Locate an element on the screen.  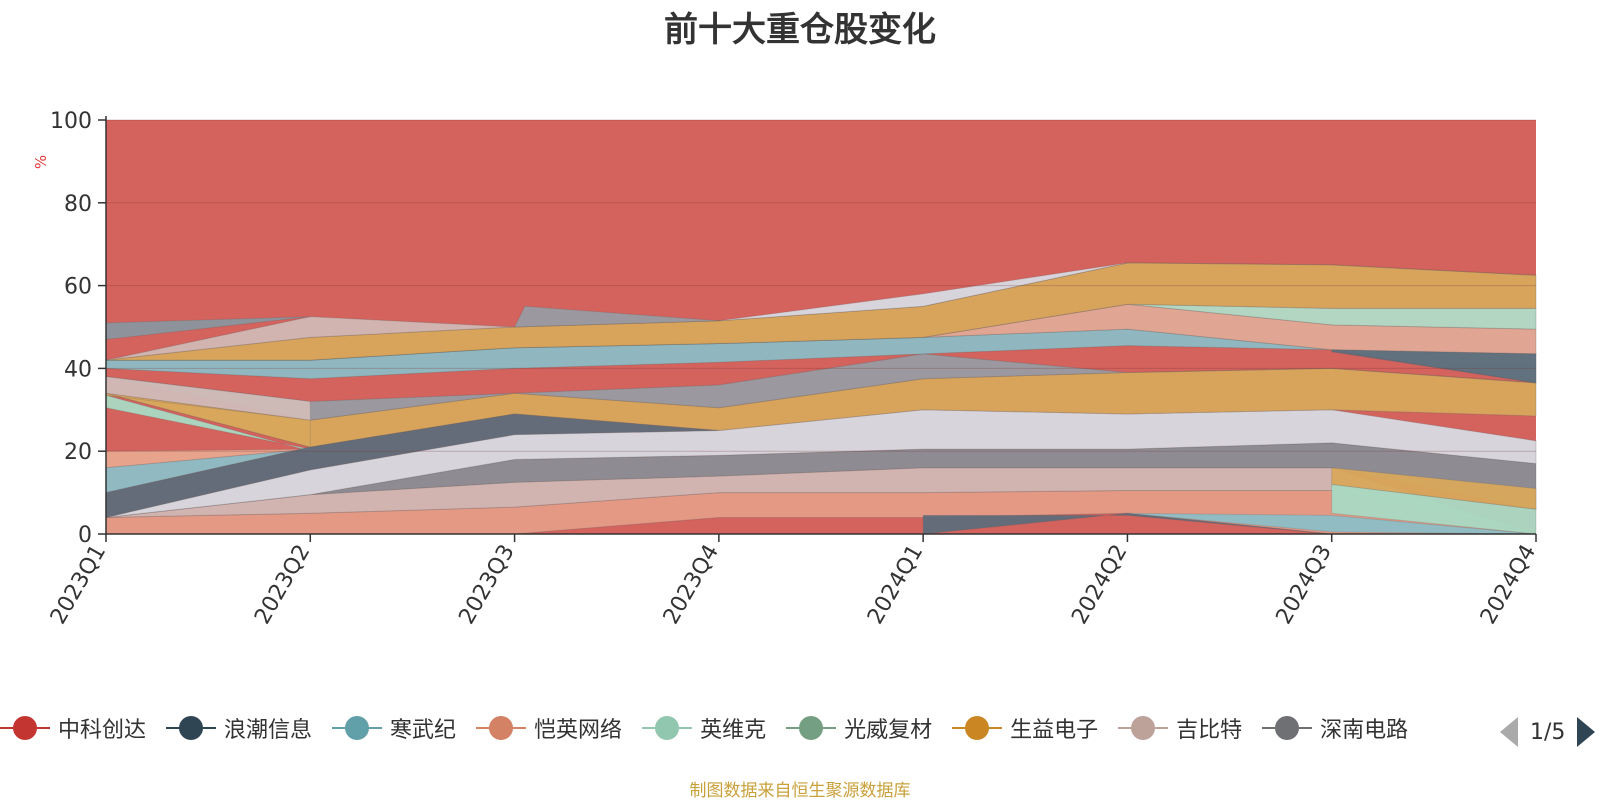
legend-page-indicator: 1/5 is located at coordinates (1548, 732).